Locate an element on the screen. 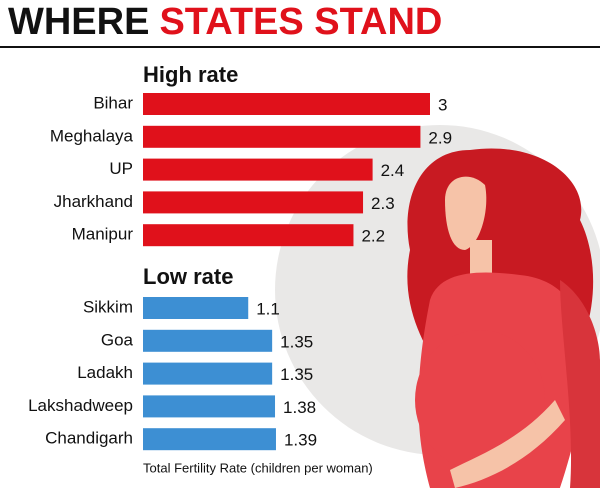 The width and height of the screenshot is (600, 488). value-label: 2.4 is located at coordinates (393, 170).